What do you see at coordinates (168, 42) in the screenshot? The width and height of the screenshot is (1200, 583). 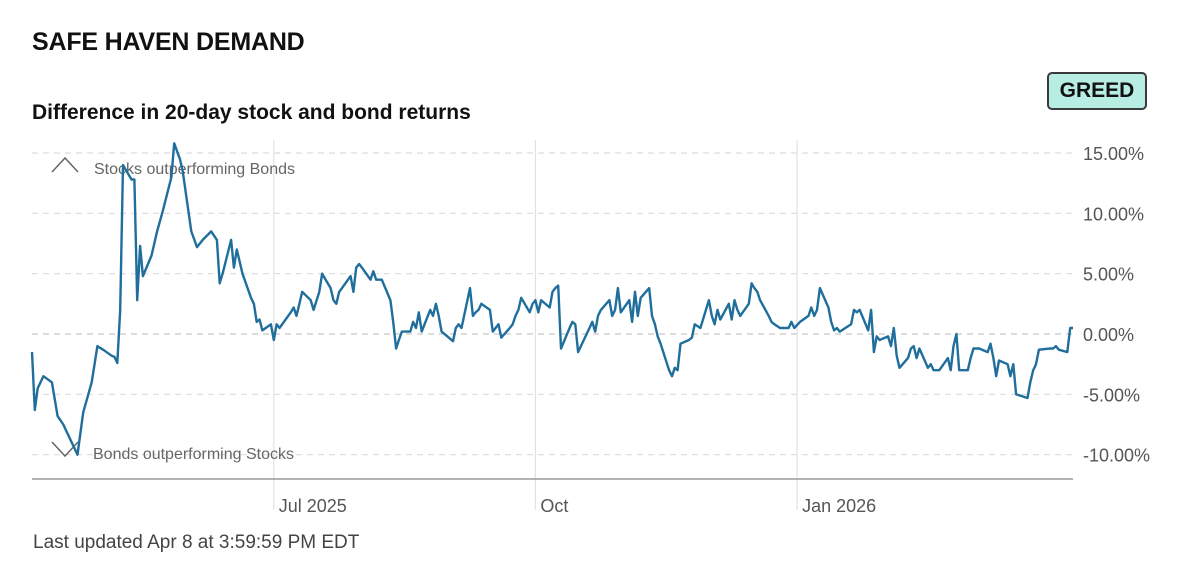 I see `page-title: SAFE HAVEN DEMAND` at bounding box center [168, 42].